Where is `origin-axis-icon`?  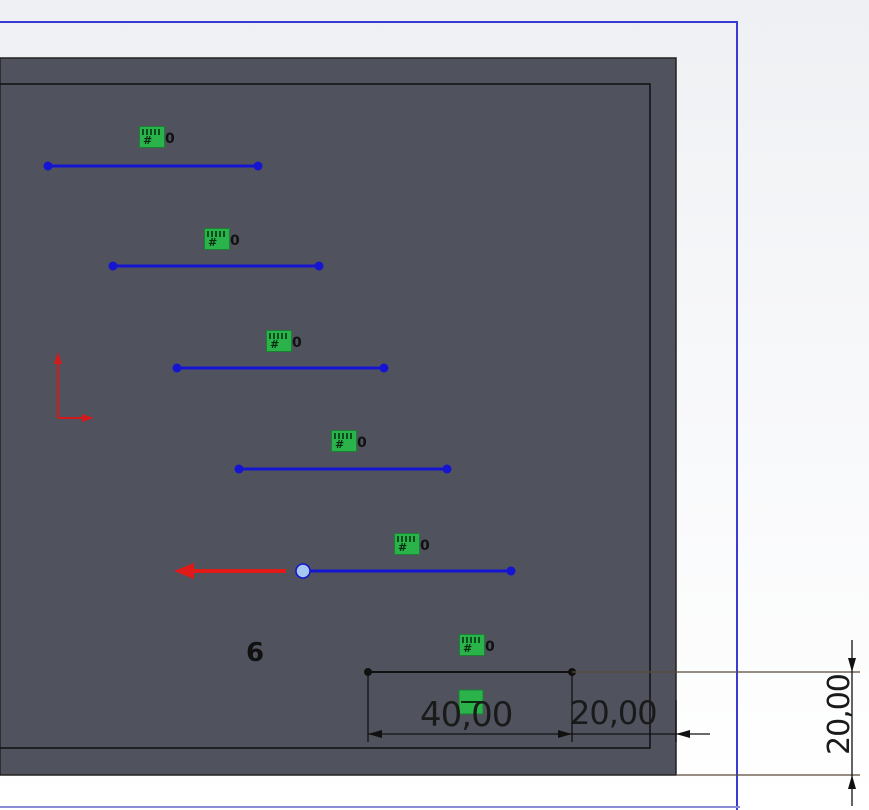
origin-axis-icon is located at coordinates (74, 387).